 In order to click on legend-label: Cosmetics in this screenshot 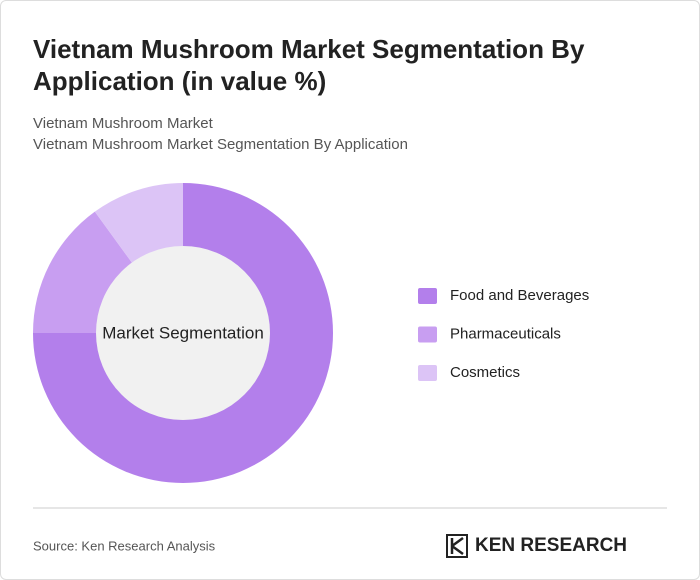, I will do `click(485, 372)`.